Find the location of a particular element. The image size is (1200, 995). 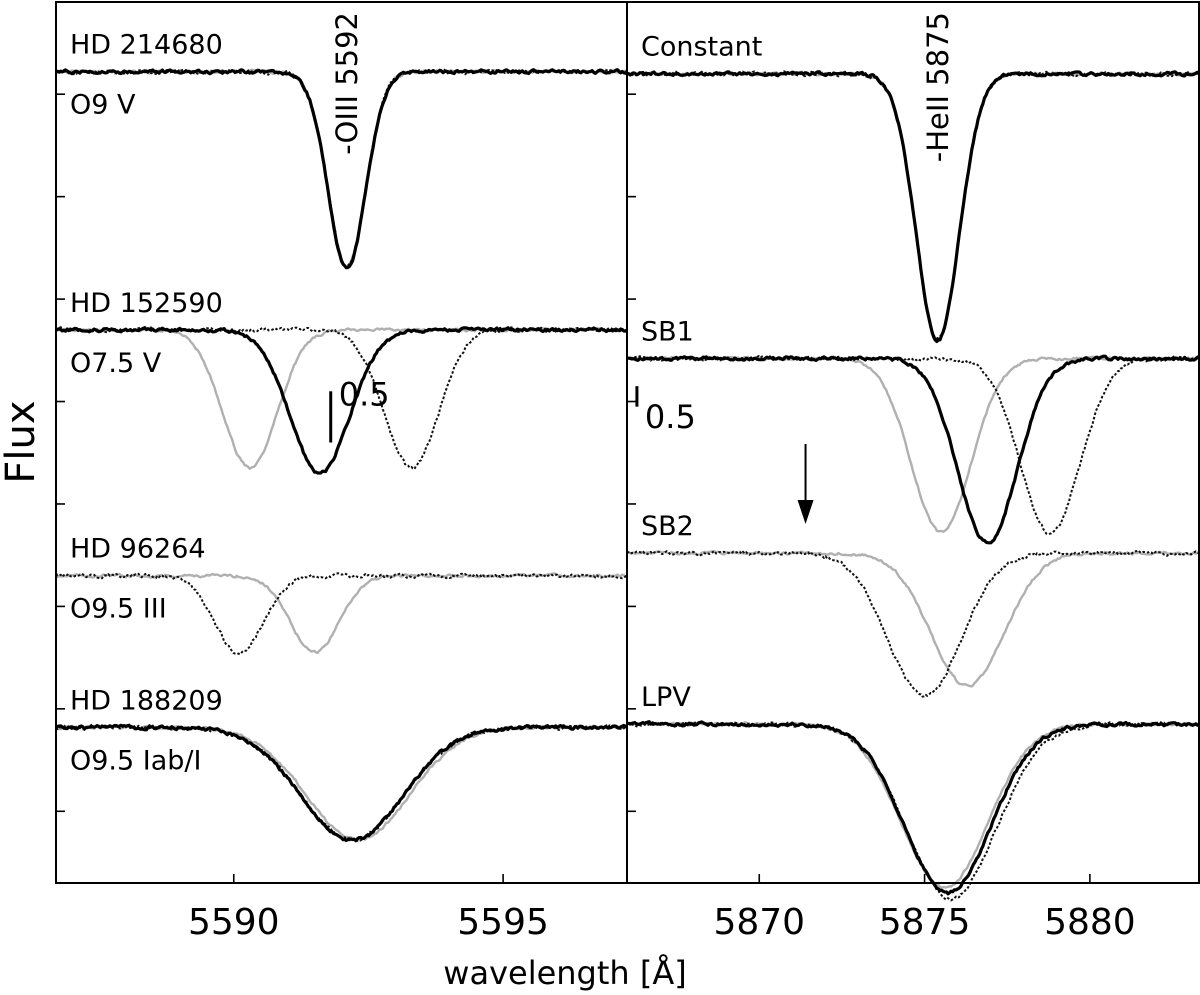

left-spectrum-2-dot-line is located at coordinates (341, 614).